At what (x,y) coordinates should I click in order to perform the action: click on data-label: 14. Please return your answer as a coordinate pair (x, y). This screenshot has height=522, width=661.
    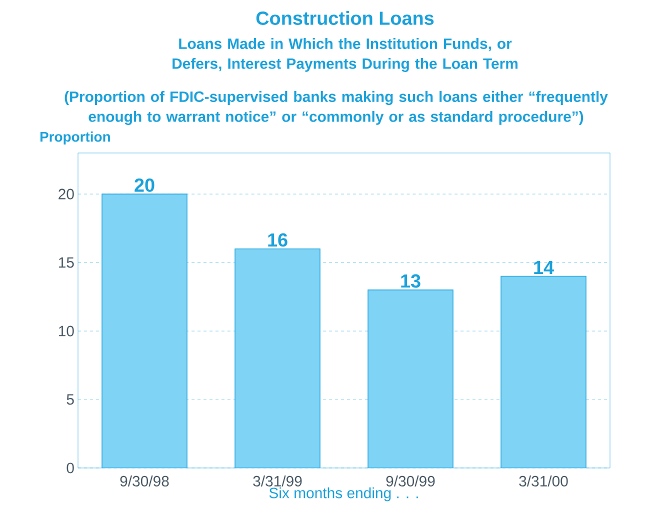
    Looking at the image, I should click on (544, 267).